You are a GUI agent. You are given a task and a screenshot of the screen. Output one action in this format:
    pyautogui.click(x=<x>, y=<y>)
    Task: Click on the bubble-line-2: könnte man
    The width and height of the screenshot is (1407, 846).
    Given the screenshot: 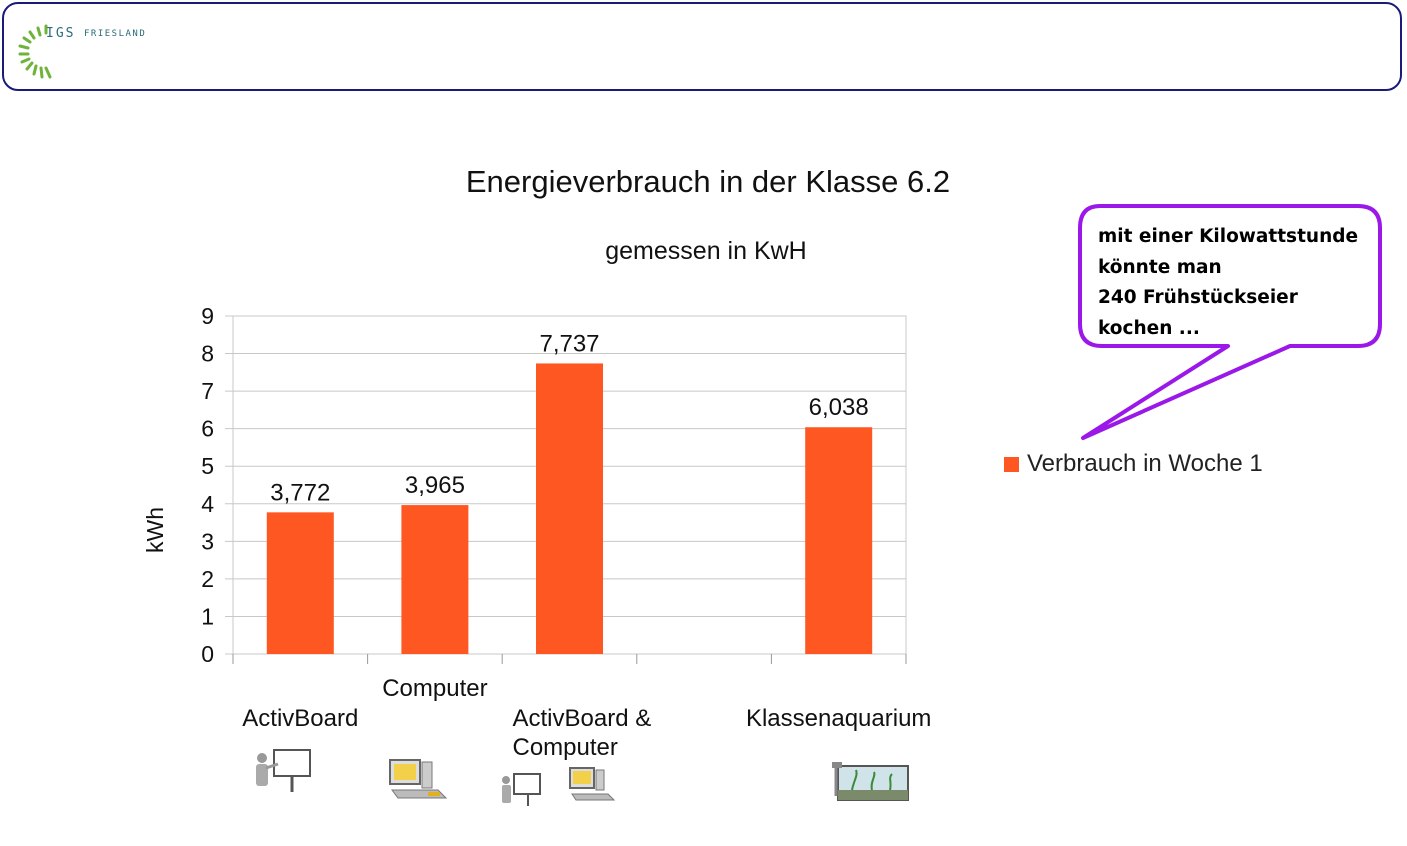 What is the action you would take?
    pyautogui.click(x=1160, y=267)
    